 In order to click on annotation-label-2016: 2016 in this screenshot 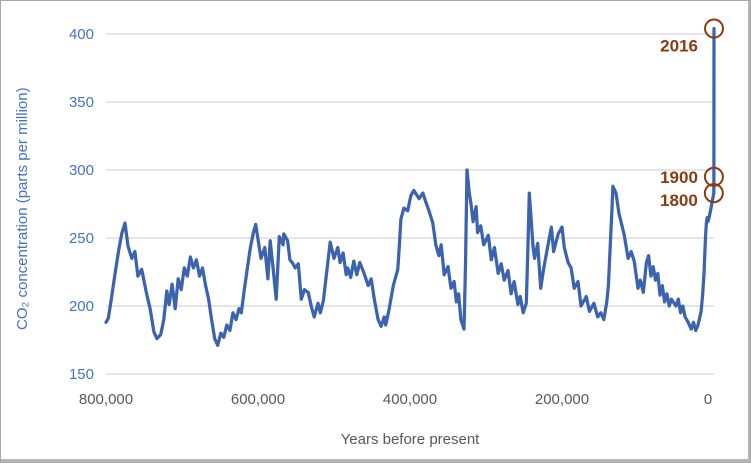, I will do `click(679, 46)`.